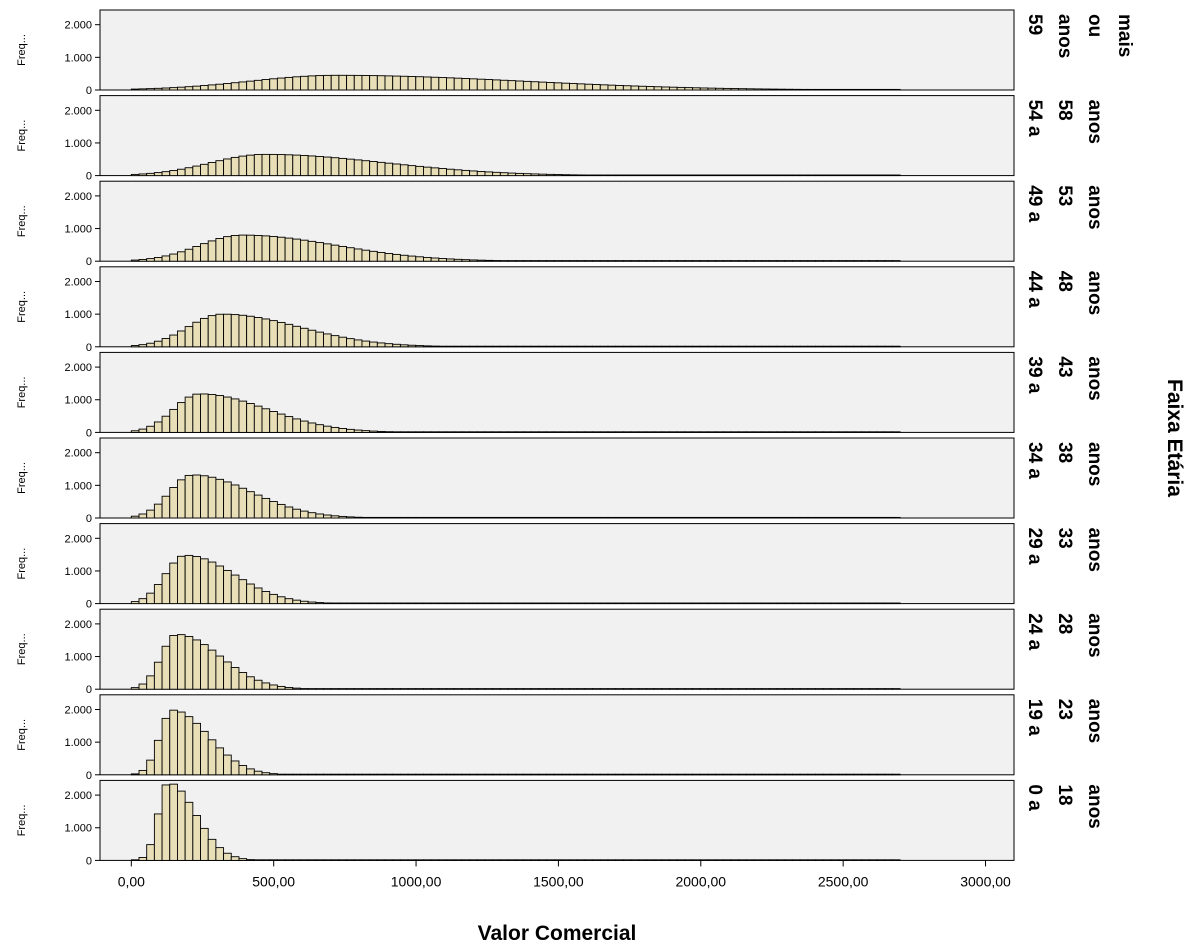  I want to click on y-tick-label: 2.000, so click(78, 111).